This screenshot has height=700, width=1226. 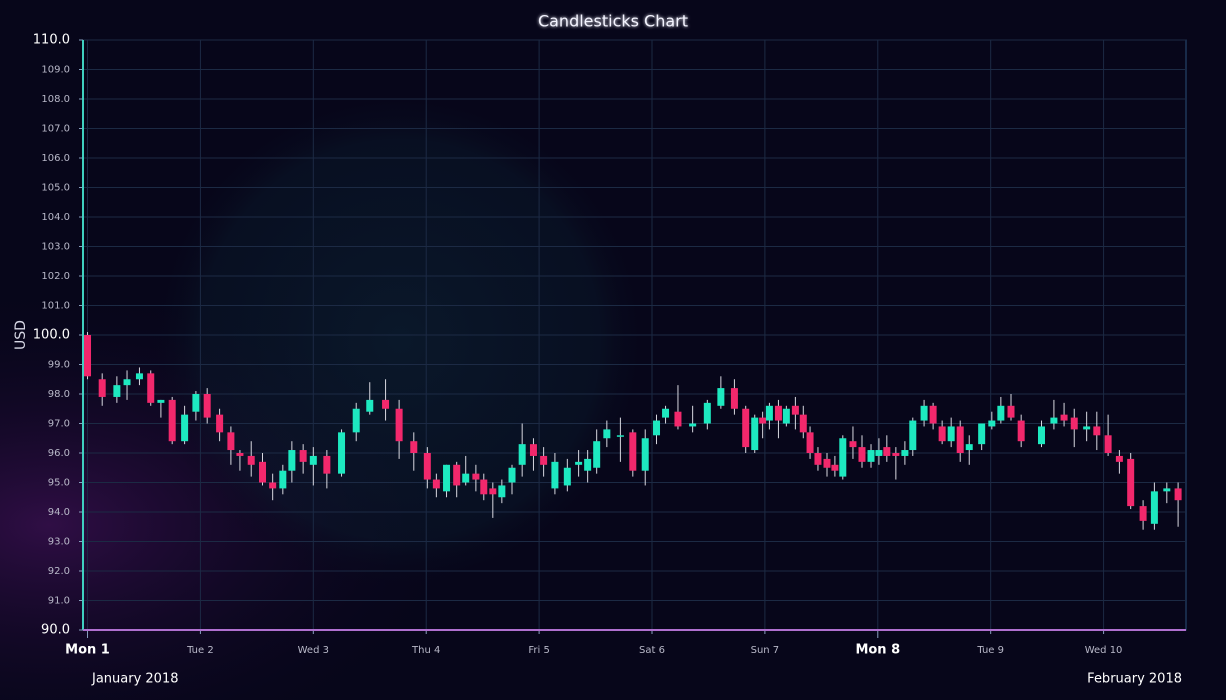 I want to click on x-tick-label: Tue 9, so click(x=990, y=650).